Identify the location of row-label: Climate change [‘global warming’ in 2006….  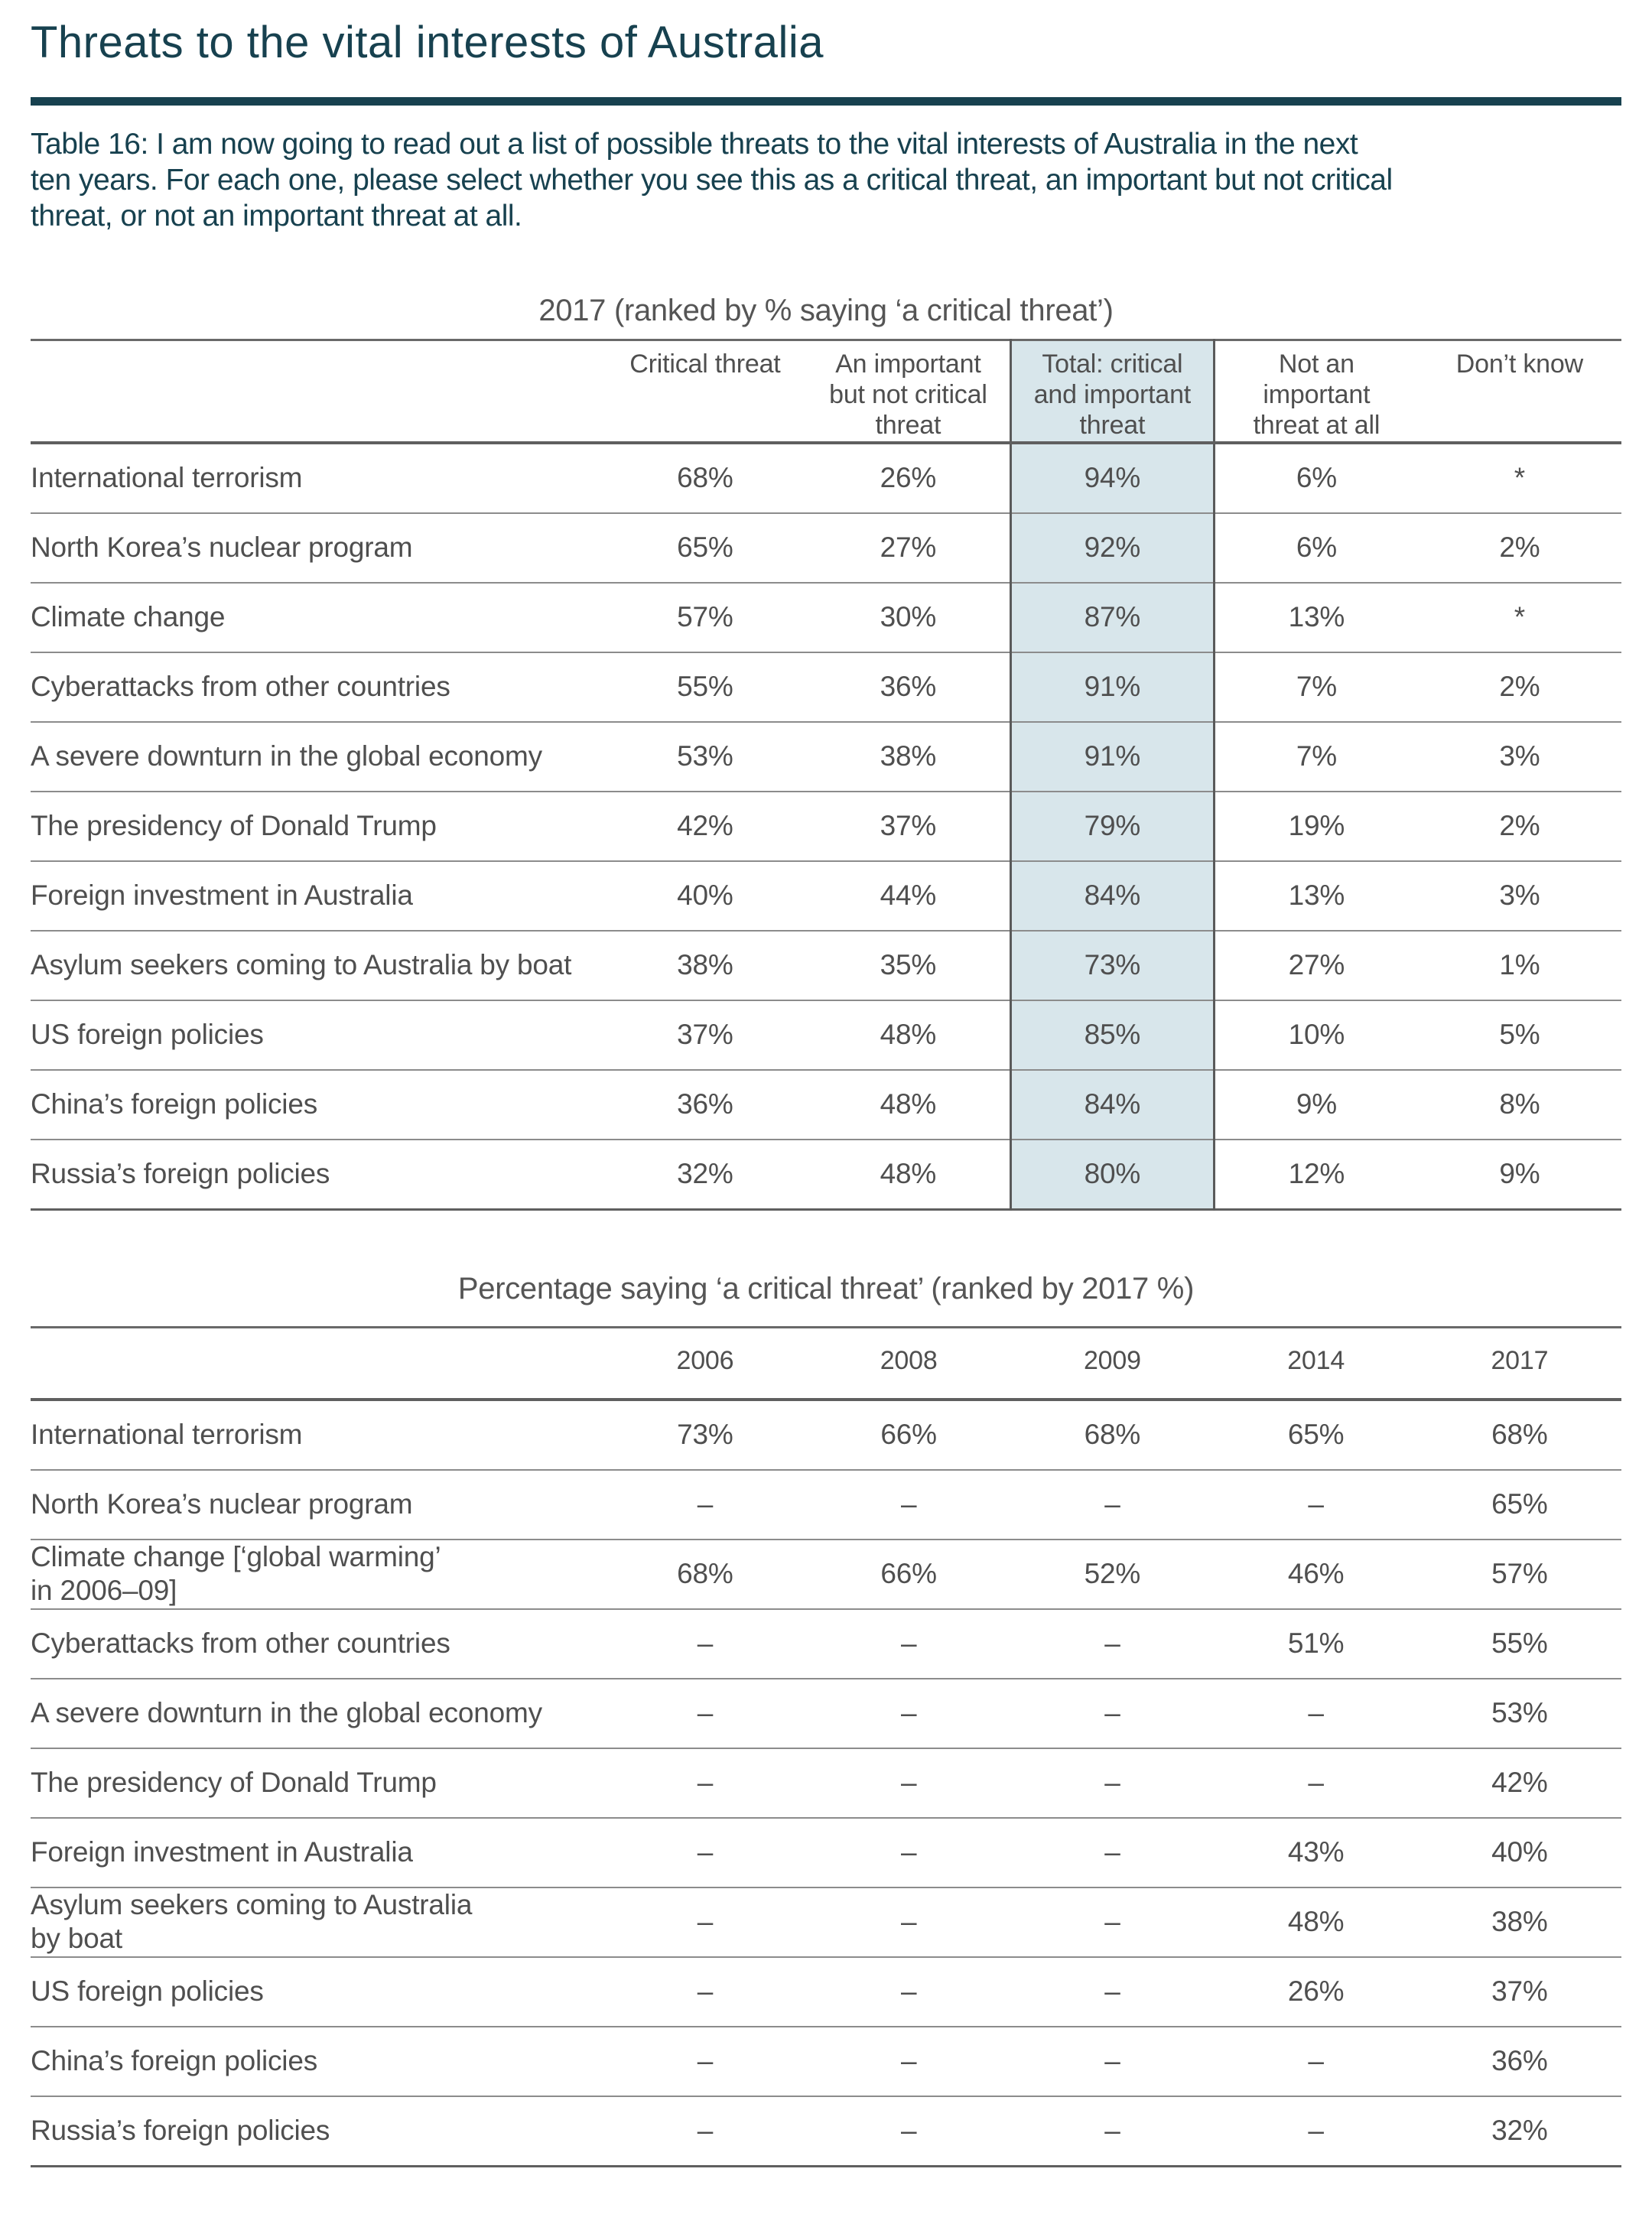
(317, 1574).